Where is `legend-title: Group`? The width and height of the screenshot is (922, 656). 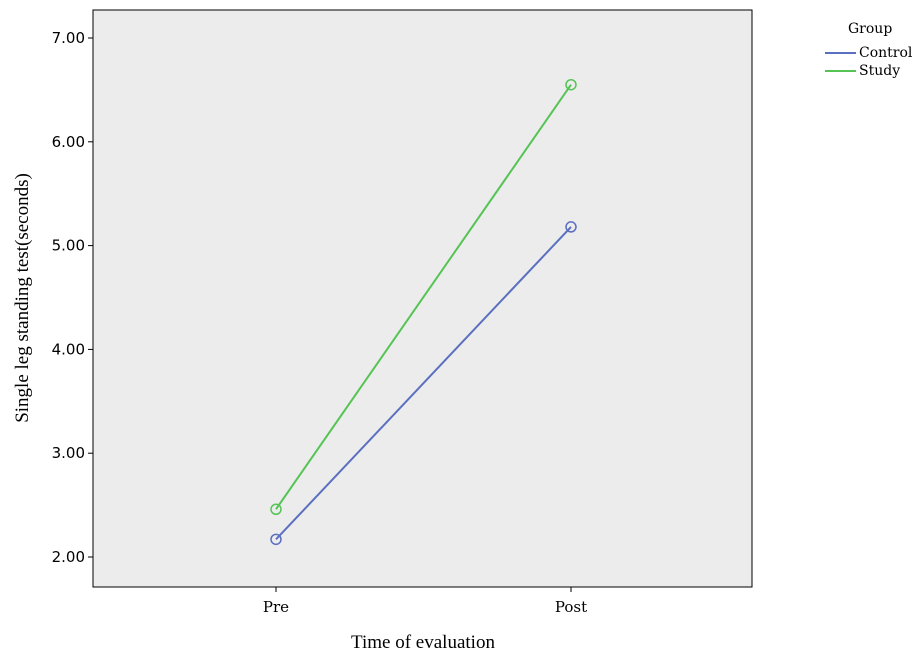 legend-title: Group is located at coordinates (870, 29).